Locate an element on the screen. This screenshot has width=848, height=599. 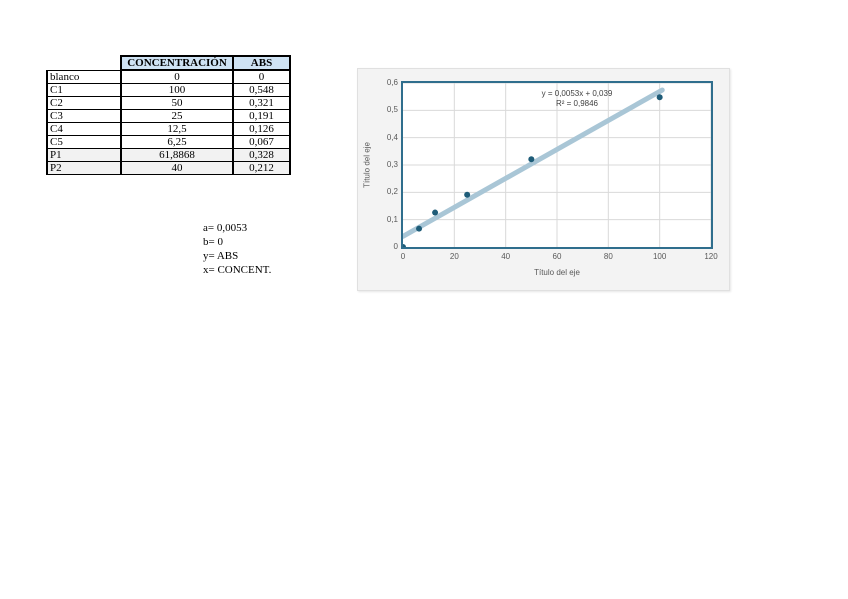
y-tick-label: 0,1 is located at coordinates (392, 219).